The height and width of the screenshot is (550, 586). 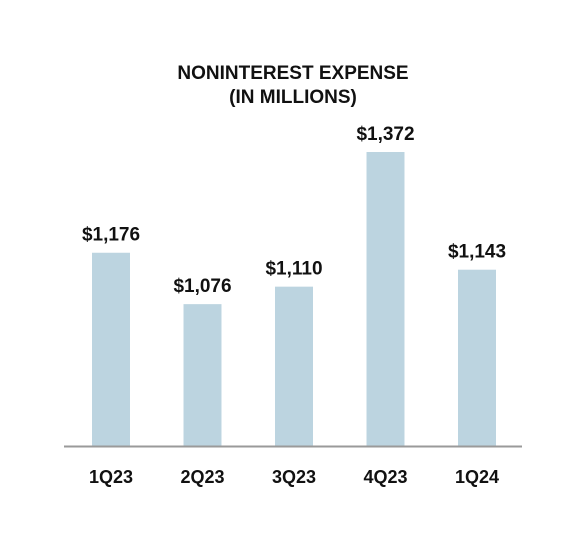 What do you see at coordinates (477, 357) in the screenshot?
I see `bar-1q24` at bounding box center [477, 357].